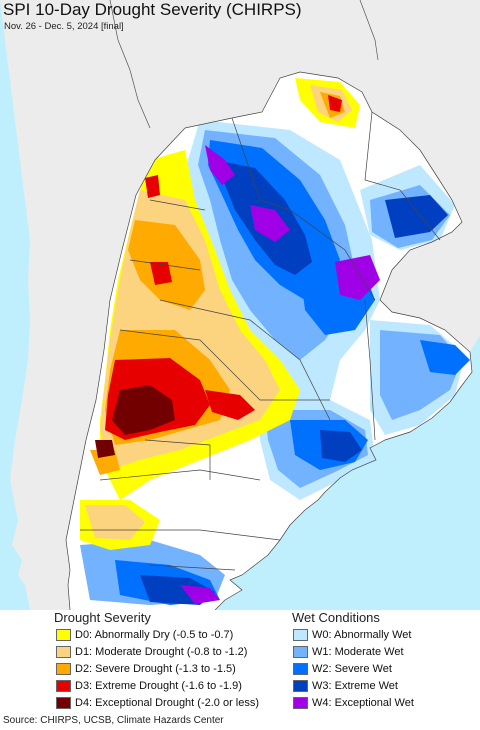 The image size is (480, 730). What do you see at coordinates (355, 685) in the screenshot?
I see `legend-label: W3: Extreme Wet` at bounding box center [355, 685].